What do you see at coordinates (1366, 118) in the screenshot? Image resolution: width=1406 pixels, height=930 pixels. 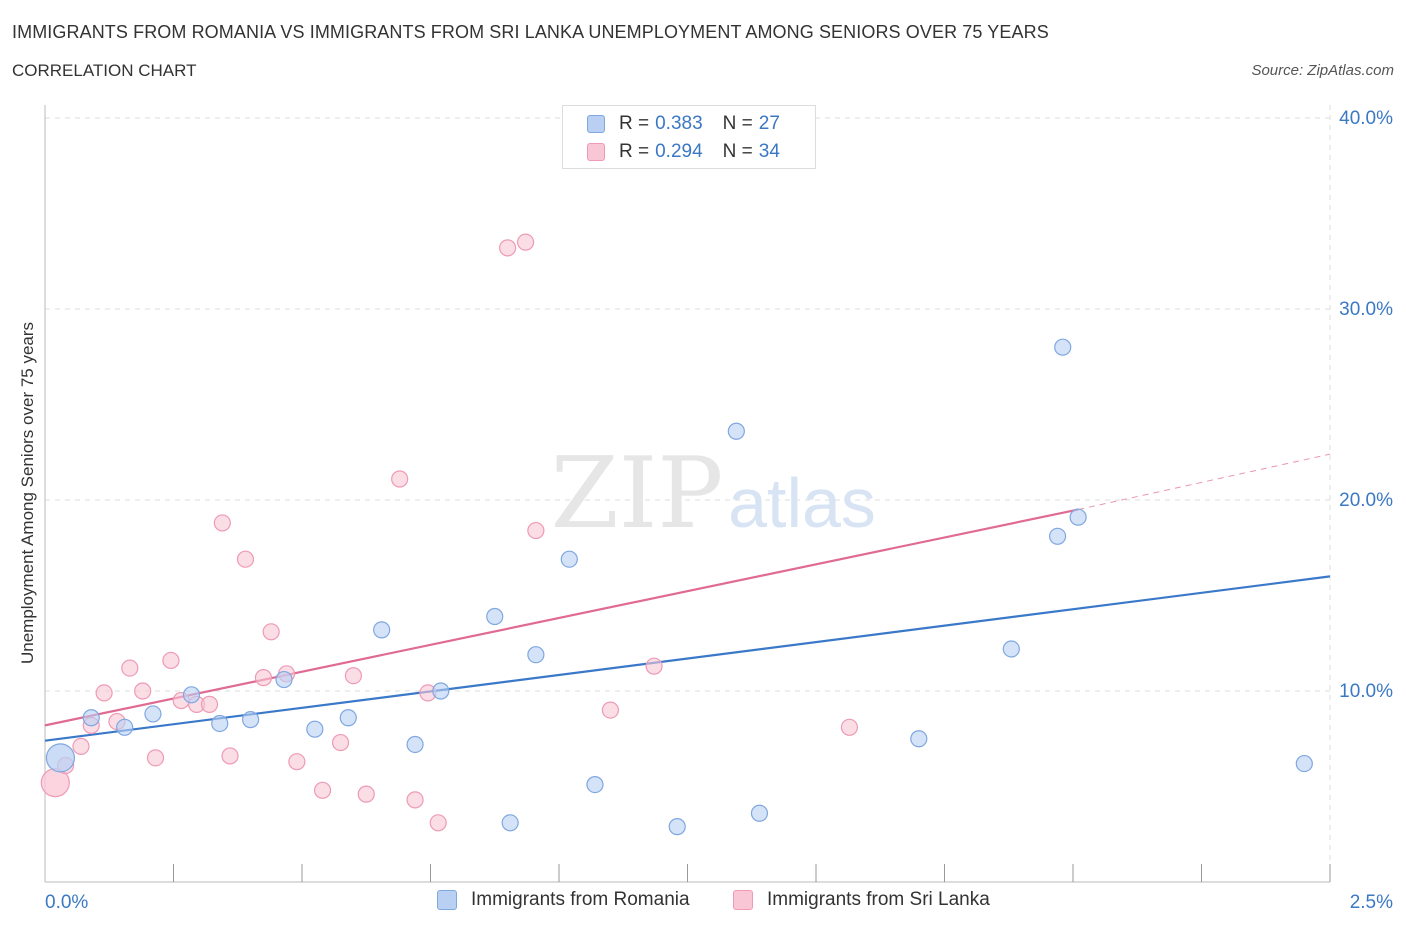 I see `y-tick-label: 40.0%` at bounding box center [1366, 118].